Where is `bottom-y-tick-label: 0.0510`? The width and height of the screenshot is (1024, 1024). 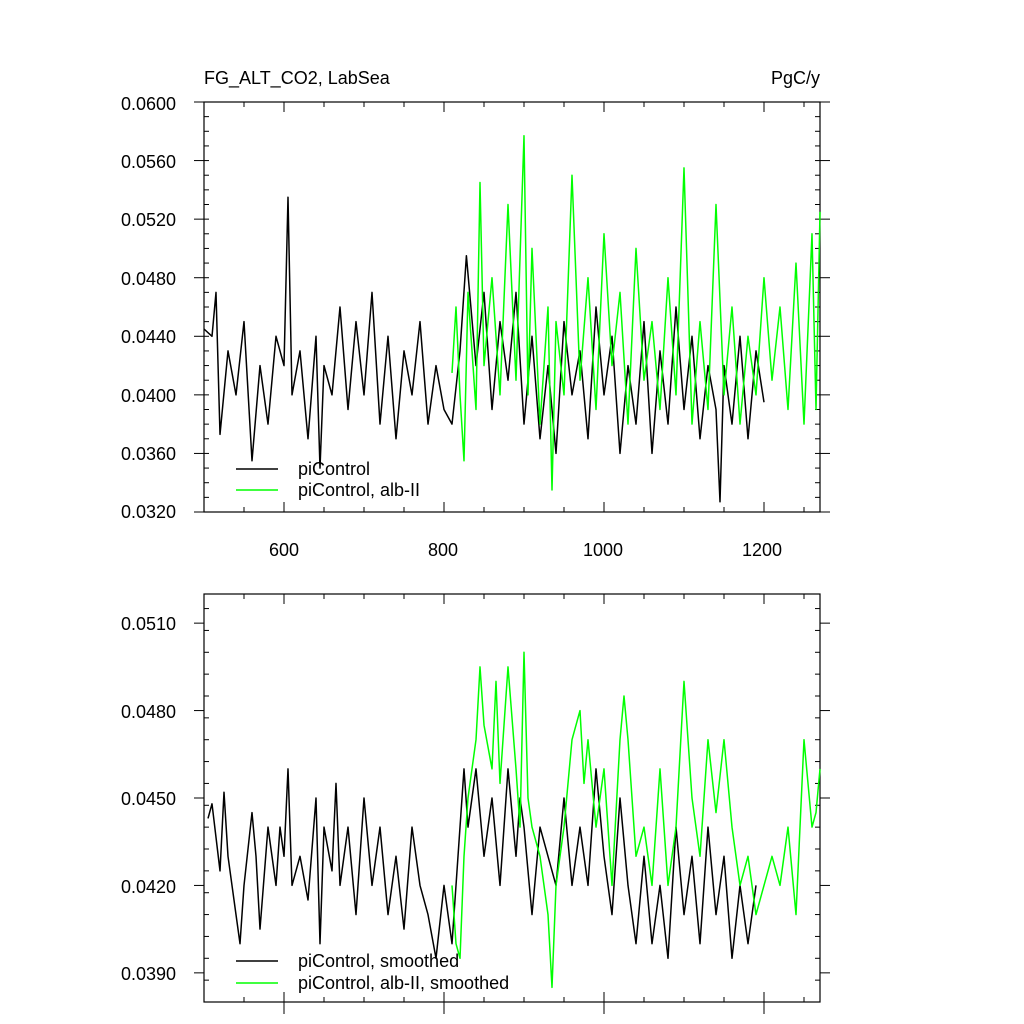
bottom-y-tick-label: 0.0510 is located at coordinates (148, 624).